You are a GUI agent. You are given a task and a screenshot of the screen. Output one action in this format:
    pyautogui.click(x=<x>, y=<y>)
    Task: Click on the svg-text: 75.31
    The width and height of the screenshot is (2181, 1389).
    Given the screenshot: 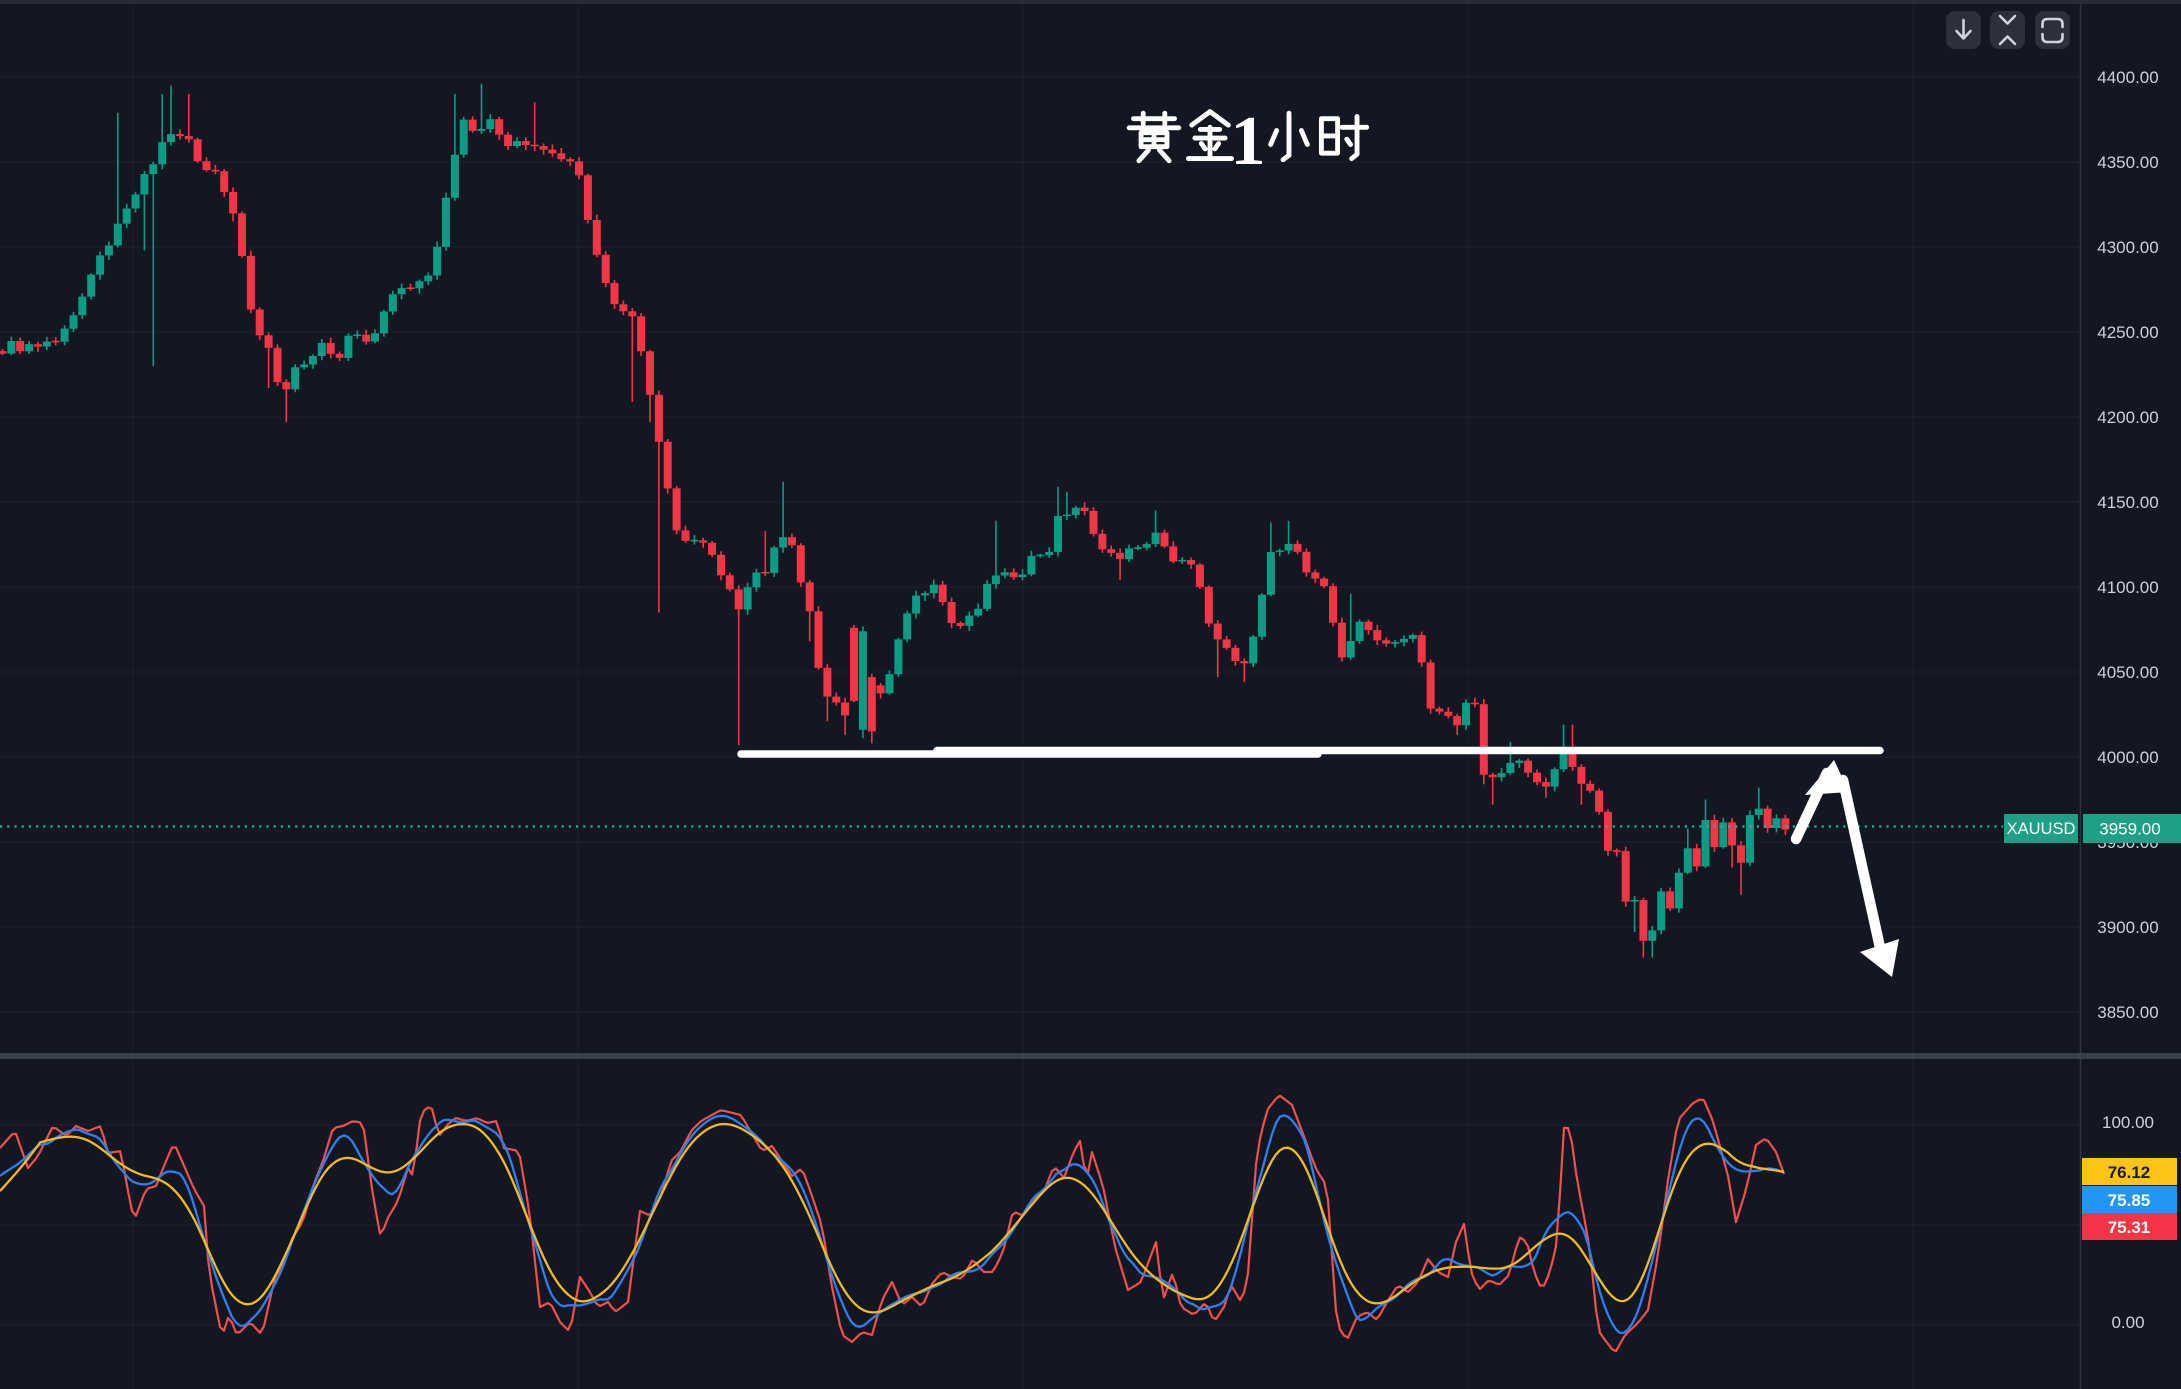 What is the action you would take?
    pyautogui.click(x=2129, y=1227)
    